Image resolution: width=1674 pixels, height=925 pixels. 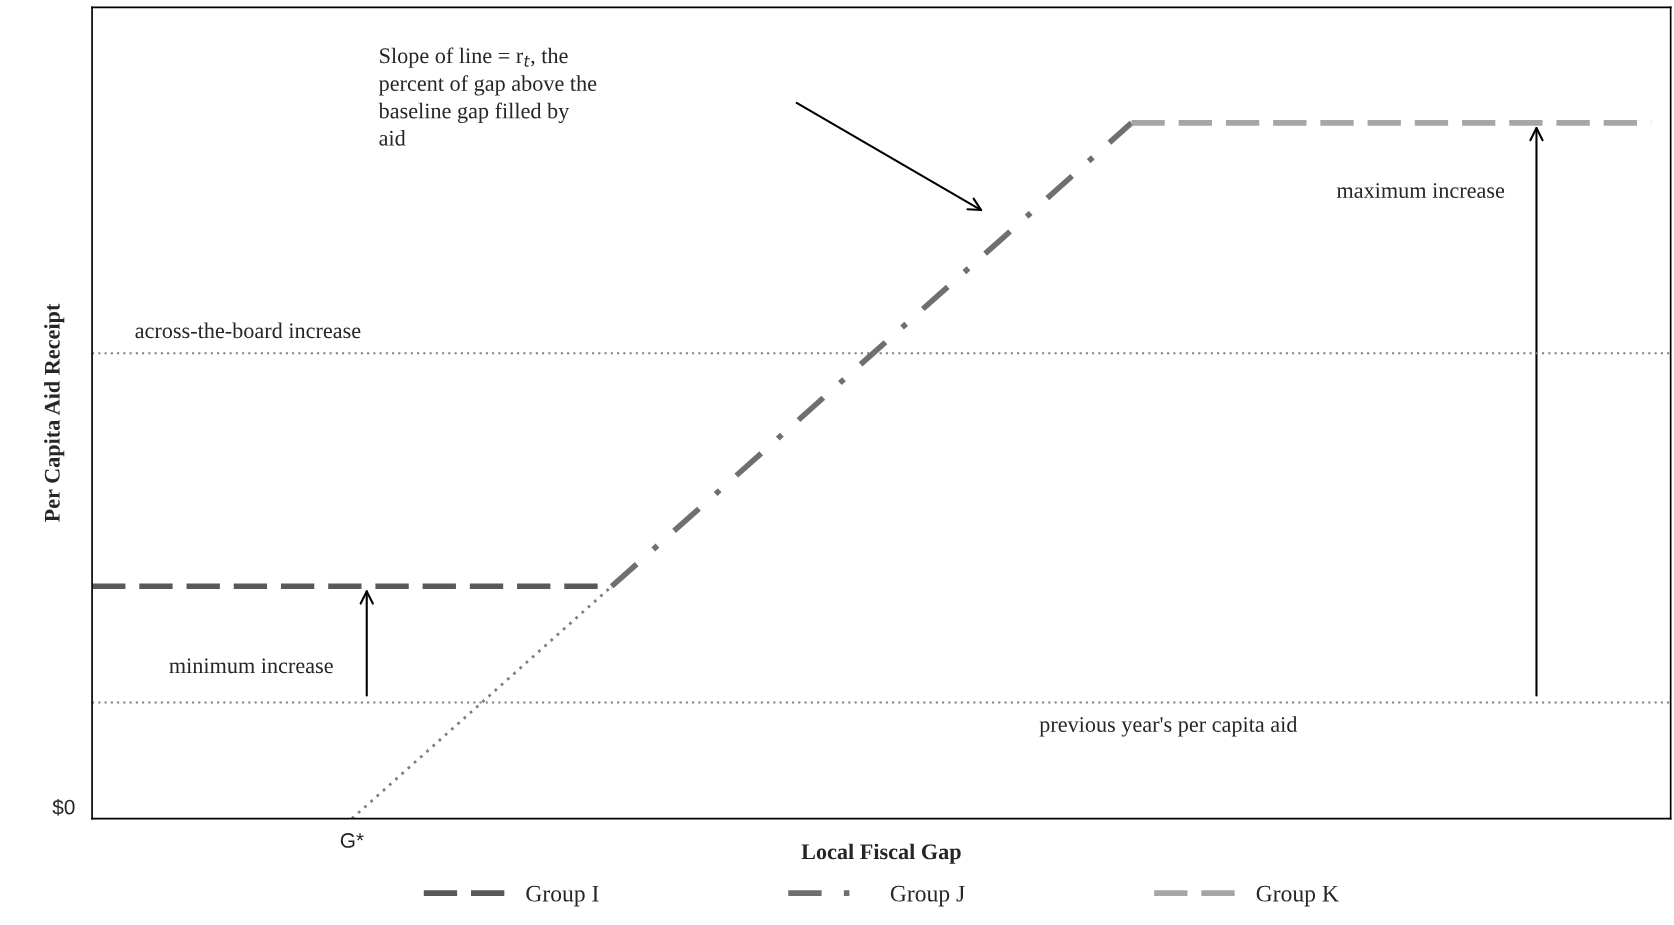 What do you see at coordinates (352, 840) in the screenshot?
I see `text: G*` at bounding box center [352, 840].